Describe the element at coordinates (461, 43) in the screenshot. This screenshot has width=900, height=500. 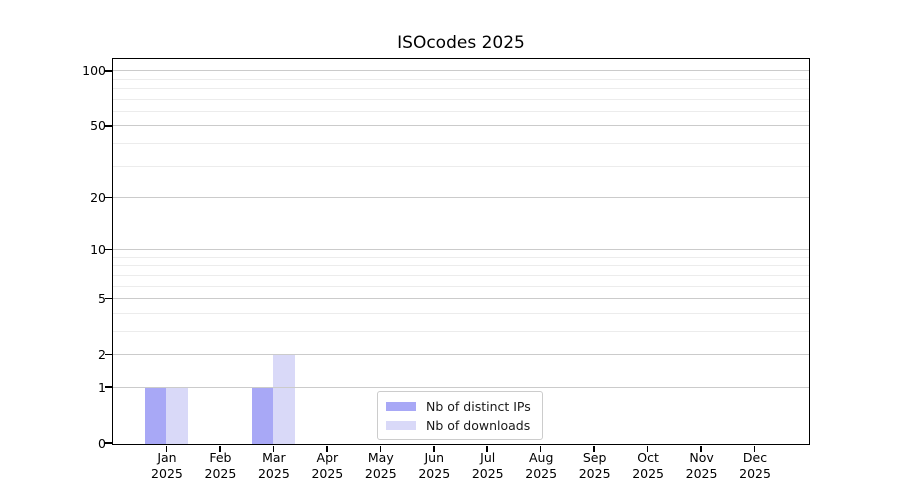
I see `chart-title: ISOcodes 2025` at that location.